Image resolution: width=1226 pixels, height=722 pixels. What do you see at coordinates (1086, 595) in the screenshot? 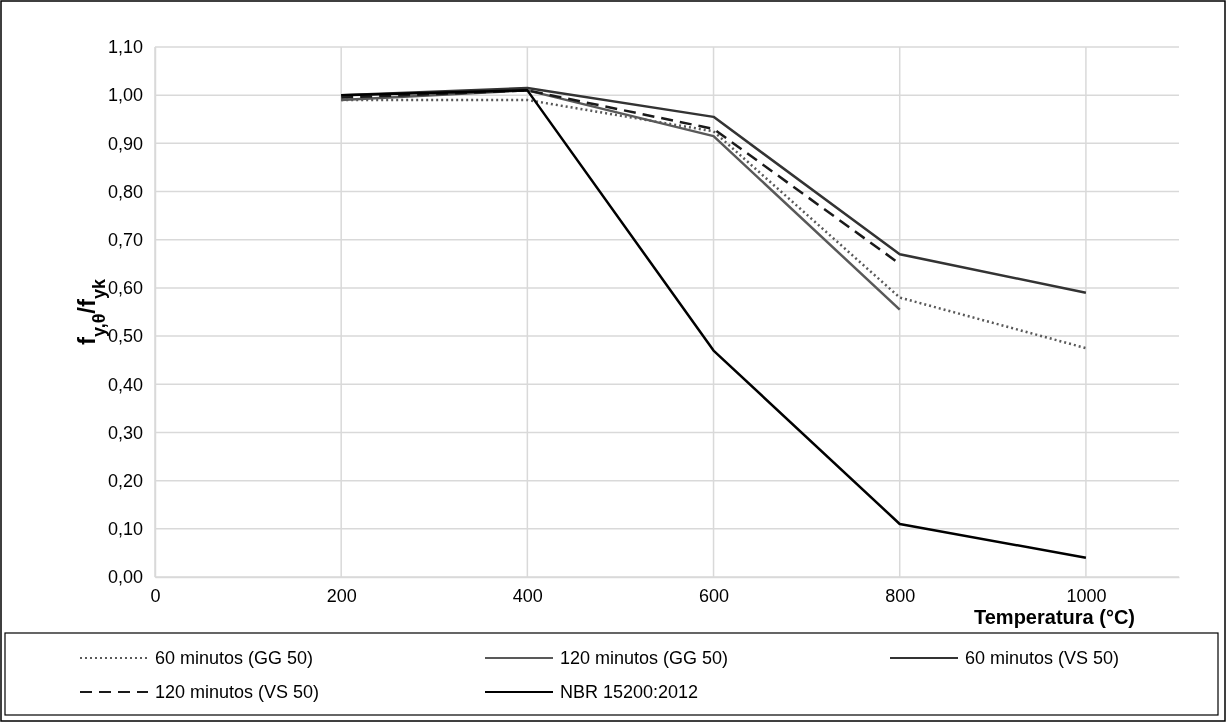
I see `x-tick-label: 1000` at bounding box center [1086, 595].